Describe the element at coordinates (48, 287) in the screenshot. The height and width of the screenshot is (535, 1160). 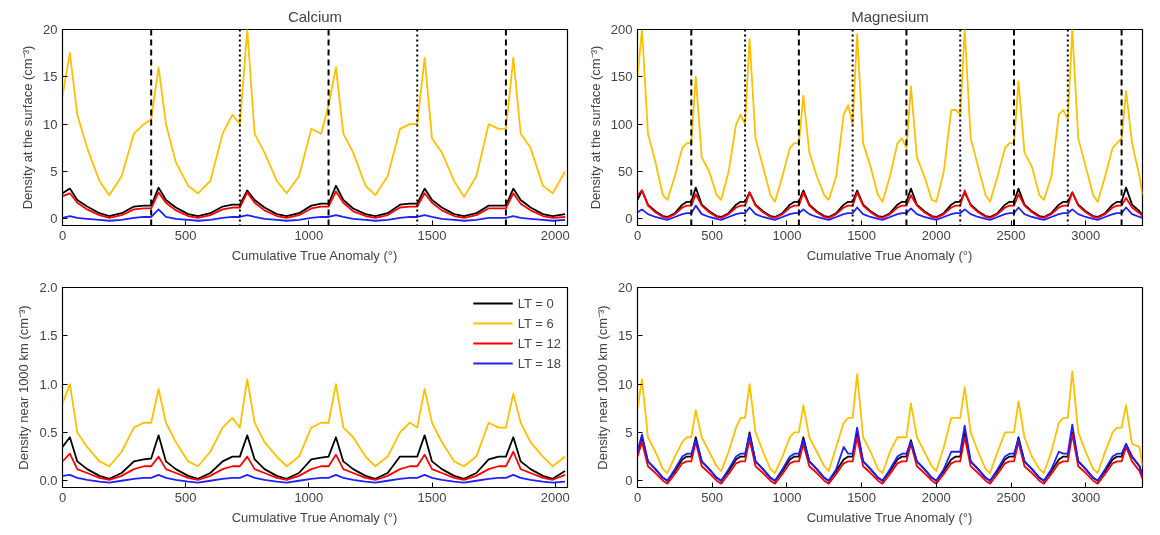
I see `y-tick-label: 2.0` at that location.